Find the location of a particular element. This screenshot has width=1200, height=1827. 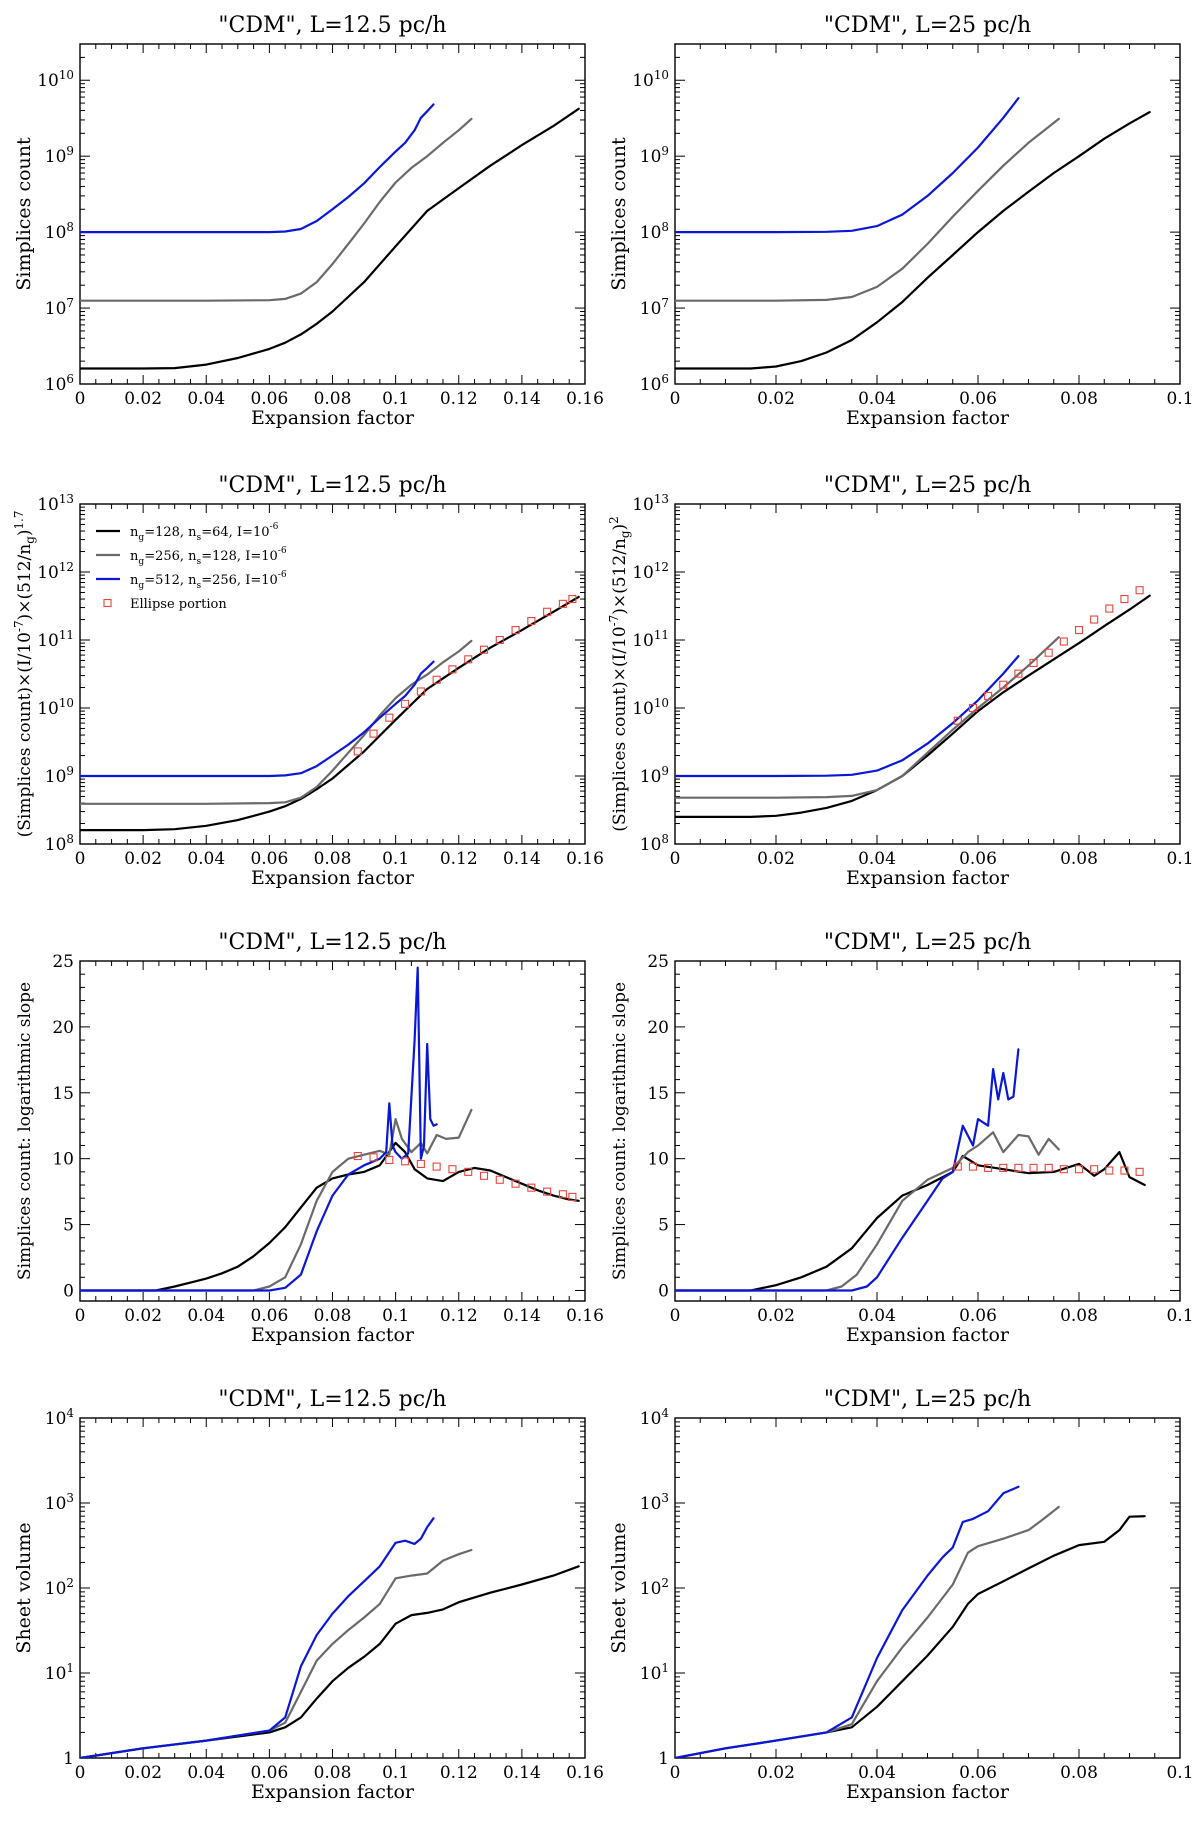

legend-swatch is located at coordinates (107, 603).